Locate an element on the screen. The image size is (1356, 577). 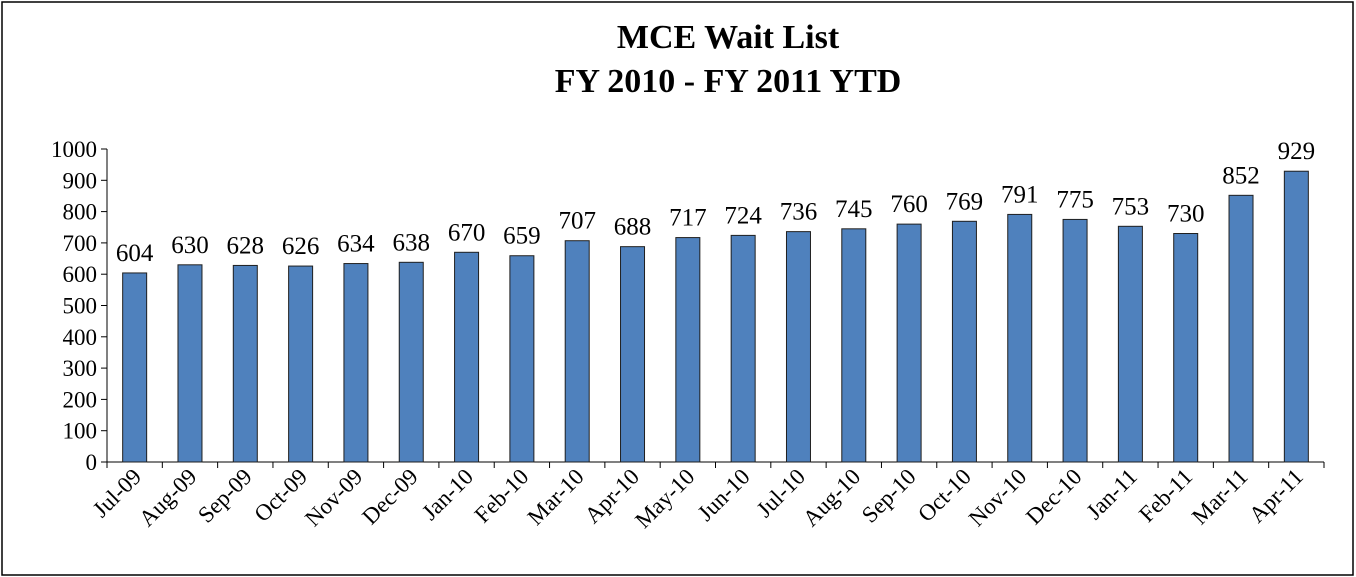
data-label: 775 is located at coordinates (1075, 199).